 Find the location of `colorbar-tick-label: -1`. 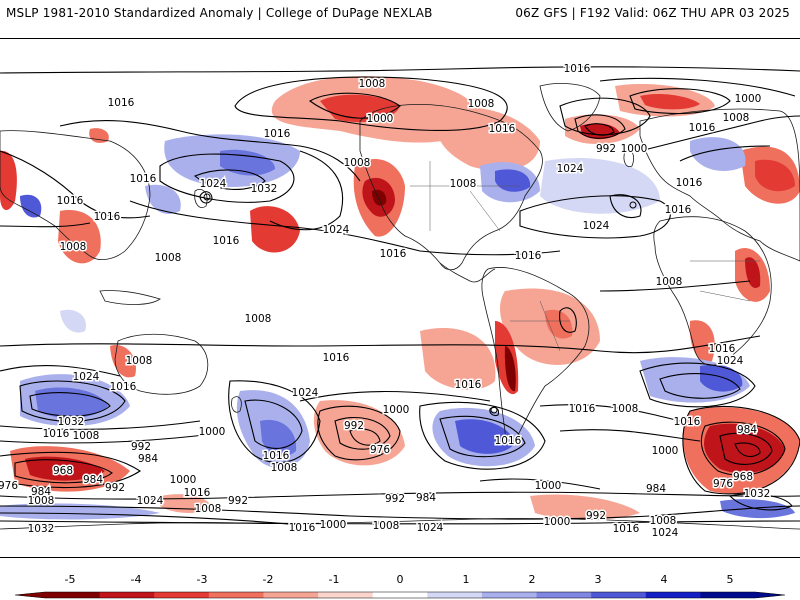

colorbar-tick-label: -1 is located at coordinates (334, 579).